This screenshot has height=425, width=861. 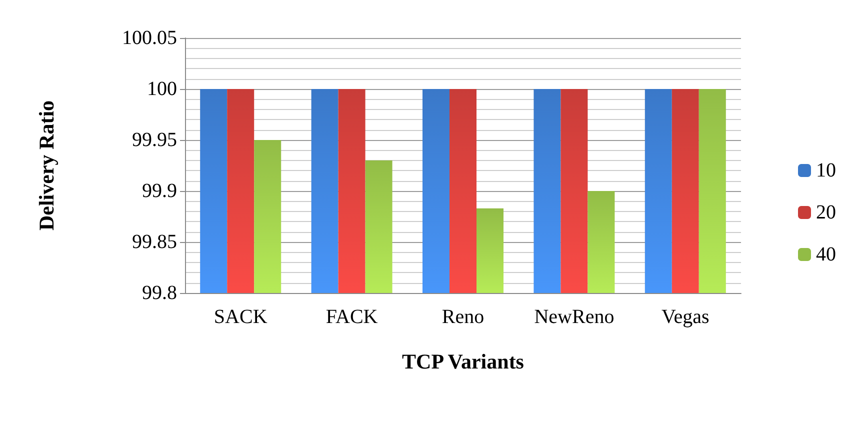 What do you see at coordinates (686, 317) in the screenshot?
I see `x-tick-label: Vegas` at bounding box center [686, 317].